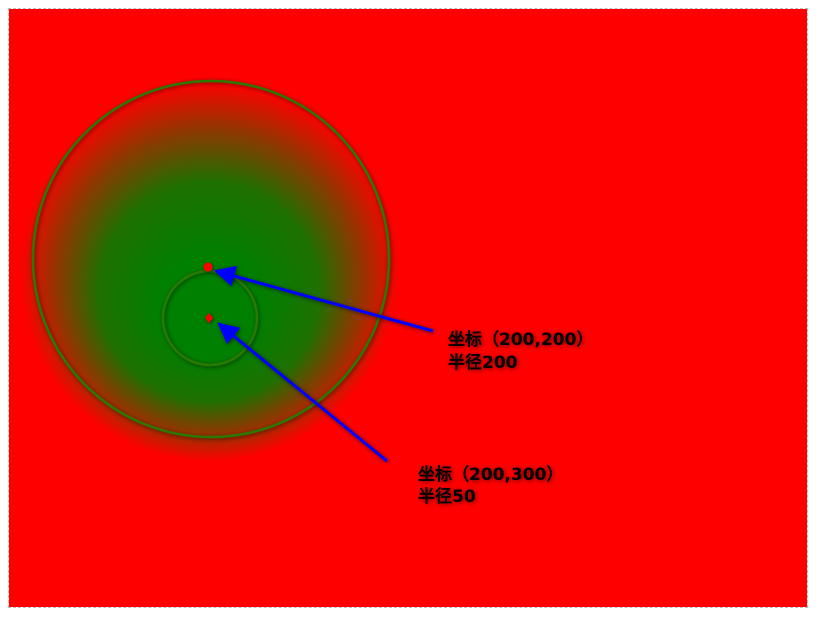  Describe the element at coordinates (208, 267) in the screenshot. I see `outer-center-point` at that location.